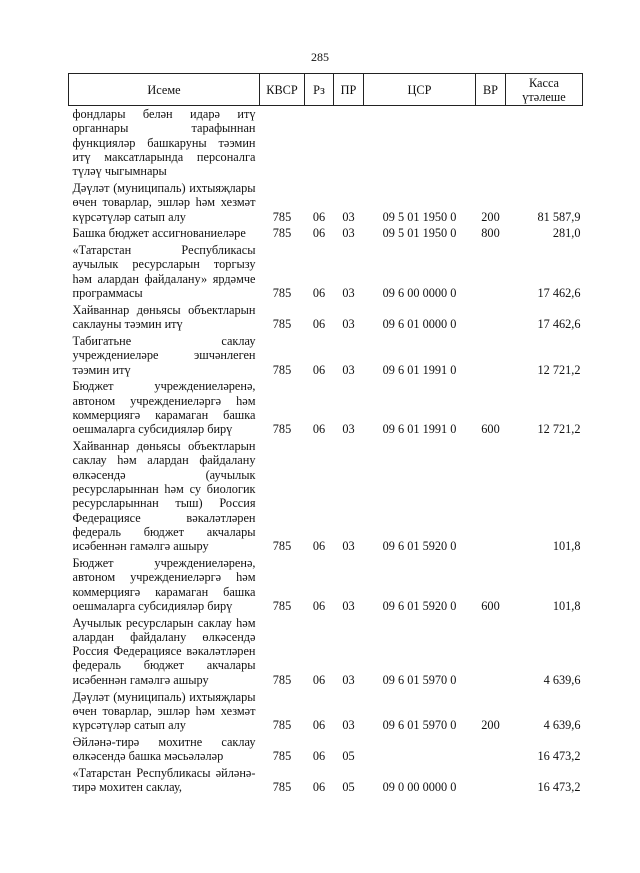  Describe the element at coordinates (490, 89) in the screenshot. I see `header-vr: ВР` at that location.